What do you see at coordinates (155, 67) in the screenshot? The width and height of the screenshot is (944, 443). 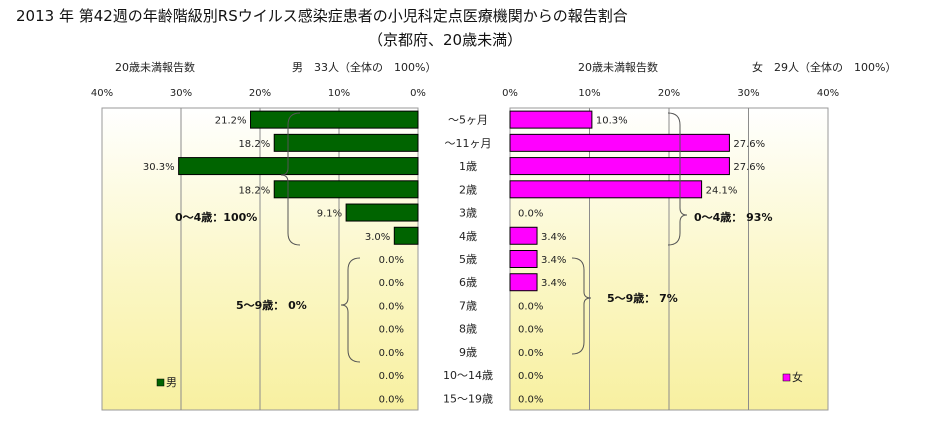 I see `left-header-label: 20歳未満報告数` at bounding box center [155, 67].